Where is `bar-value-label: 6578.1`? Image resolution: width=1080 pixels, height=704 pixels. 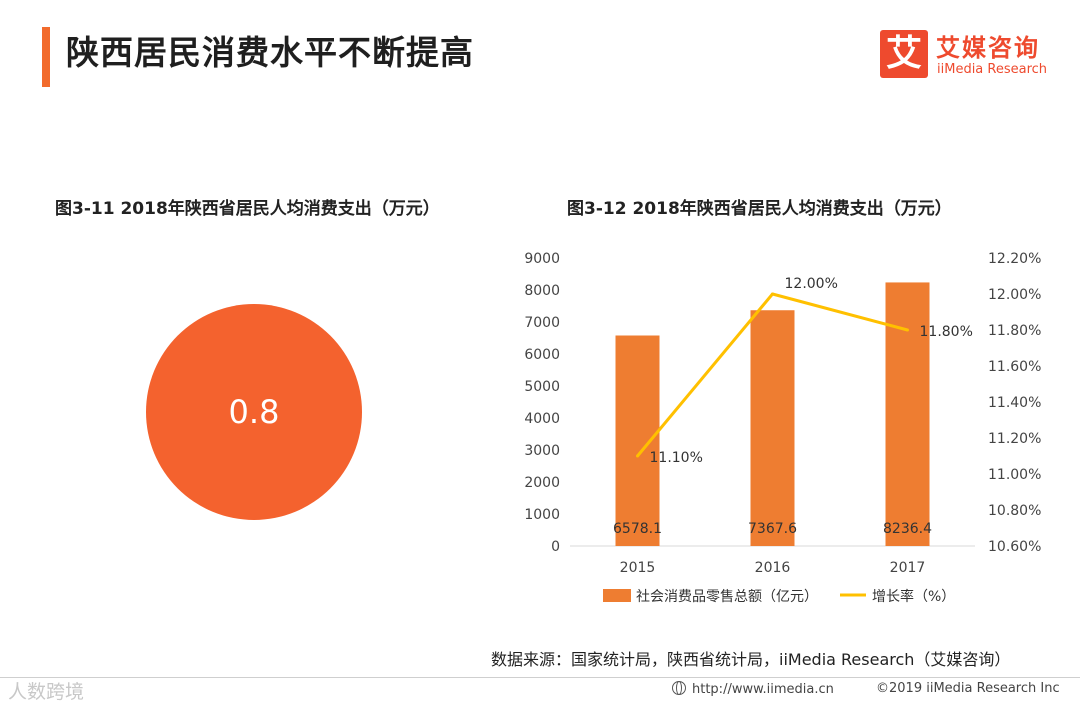 bar-value-label: 6578.1 is located at coordinates (637, 529).